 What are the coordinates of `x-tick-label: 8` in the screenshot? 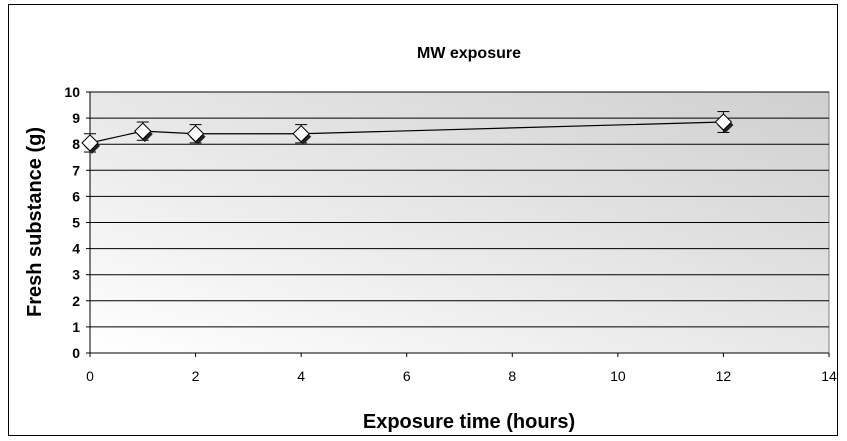 It's located at (512, 376).